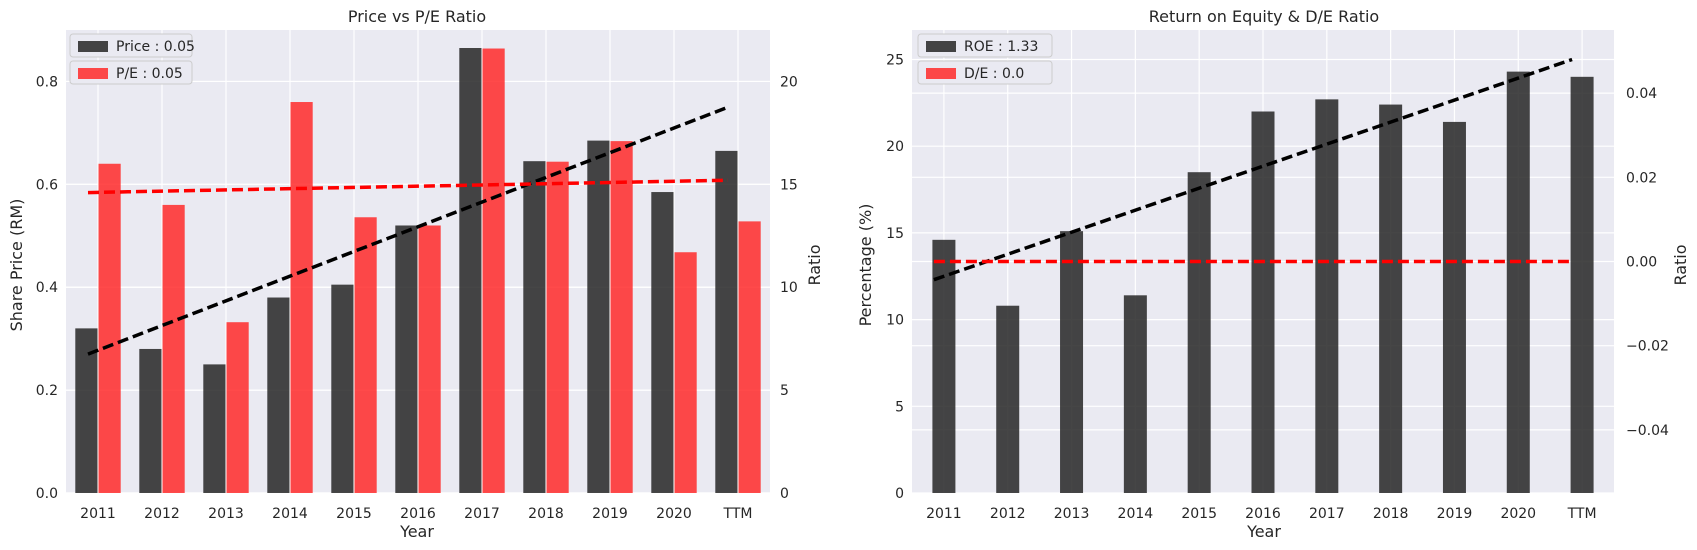 Image resolution: width=1697 pixels, height=550 pixels. What do you see at coordinates (985, 59) in the screenshot?
I see `legend: ROE : 1.33 D/E : 0.0` at bounding box center [985, 59].